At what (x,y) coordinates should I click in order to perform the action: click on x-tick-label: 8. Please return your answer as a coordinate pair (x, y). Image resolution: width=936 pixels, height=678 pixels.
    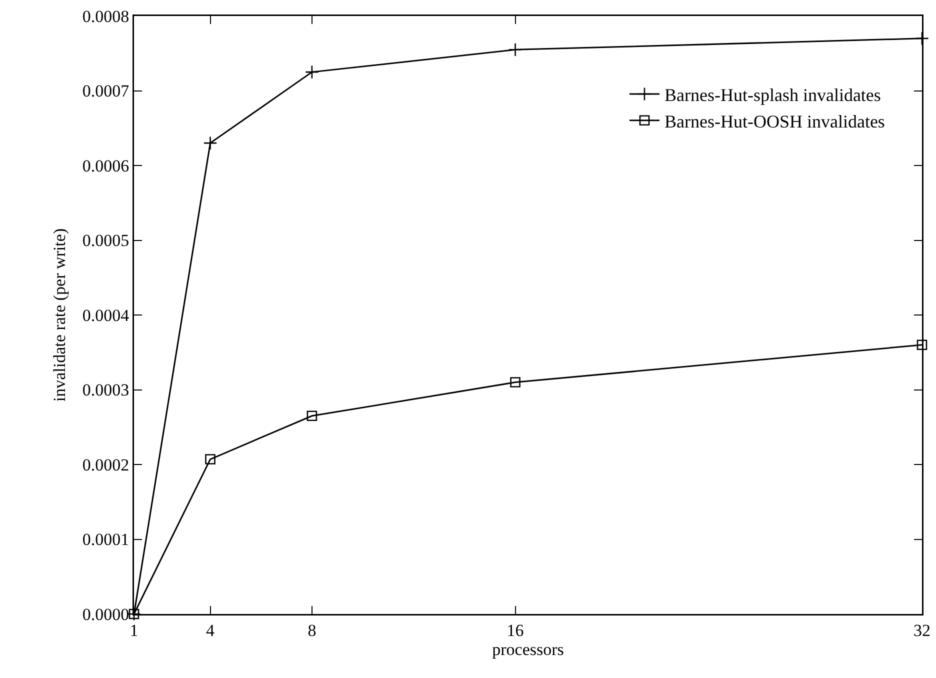
    Looking at the image, I should click on (312, 630).